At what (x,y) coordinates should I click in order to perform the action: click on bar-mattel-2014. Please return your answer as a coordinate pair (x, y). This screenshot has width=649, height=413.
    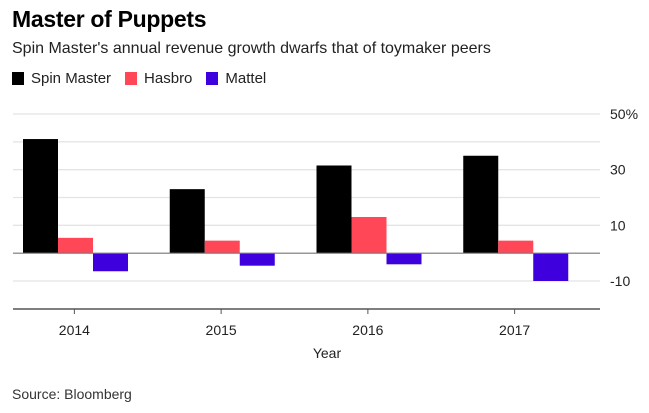
    Looking at the image, I should click on (110, 262).